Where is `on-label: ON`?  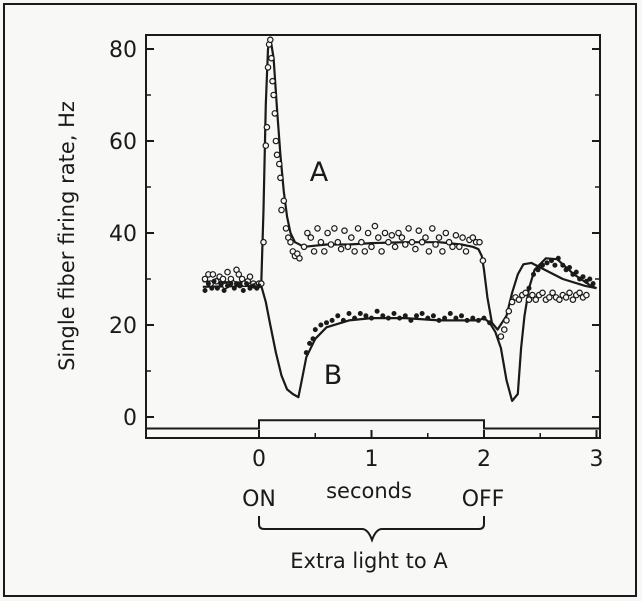
on-label: ON is located at coordinates (259, 499).